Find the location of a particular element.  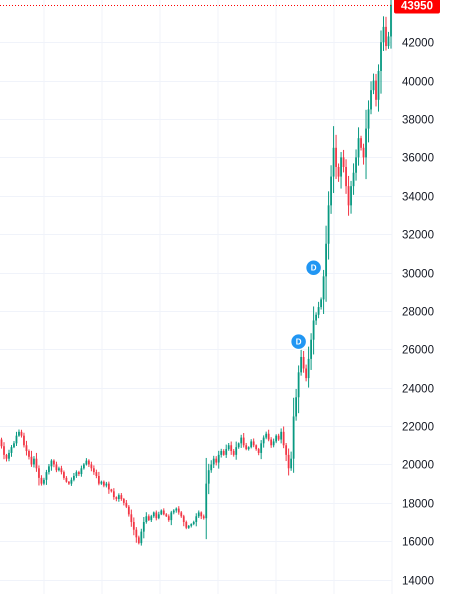

last-price-layer: 43950 is located at coordinates (220, 7).